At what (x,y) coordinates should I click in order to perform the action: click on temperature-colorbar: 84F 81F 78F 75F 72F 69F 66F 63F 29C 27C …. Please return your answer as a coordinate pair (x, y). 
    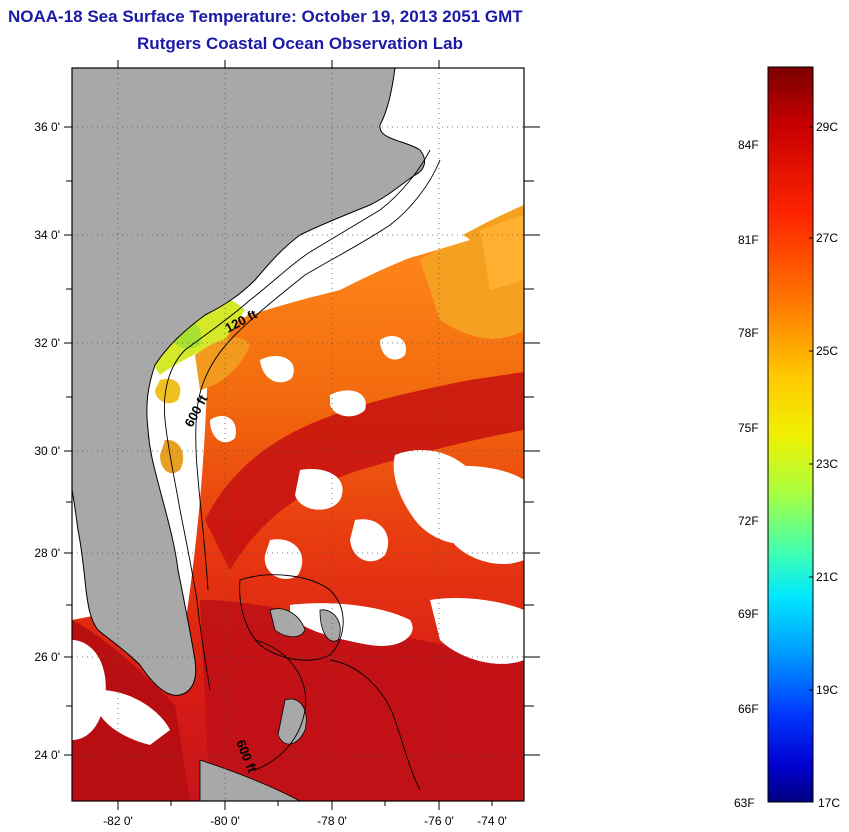
    Looking at the image, I should click on (787, 438).